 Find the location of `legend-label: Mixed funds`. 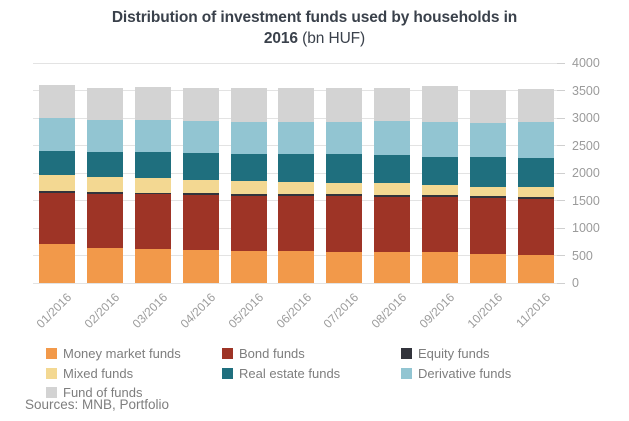

legend-label: Mixed funds is located at coordinates (98, 373).